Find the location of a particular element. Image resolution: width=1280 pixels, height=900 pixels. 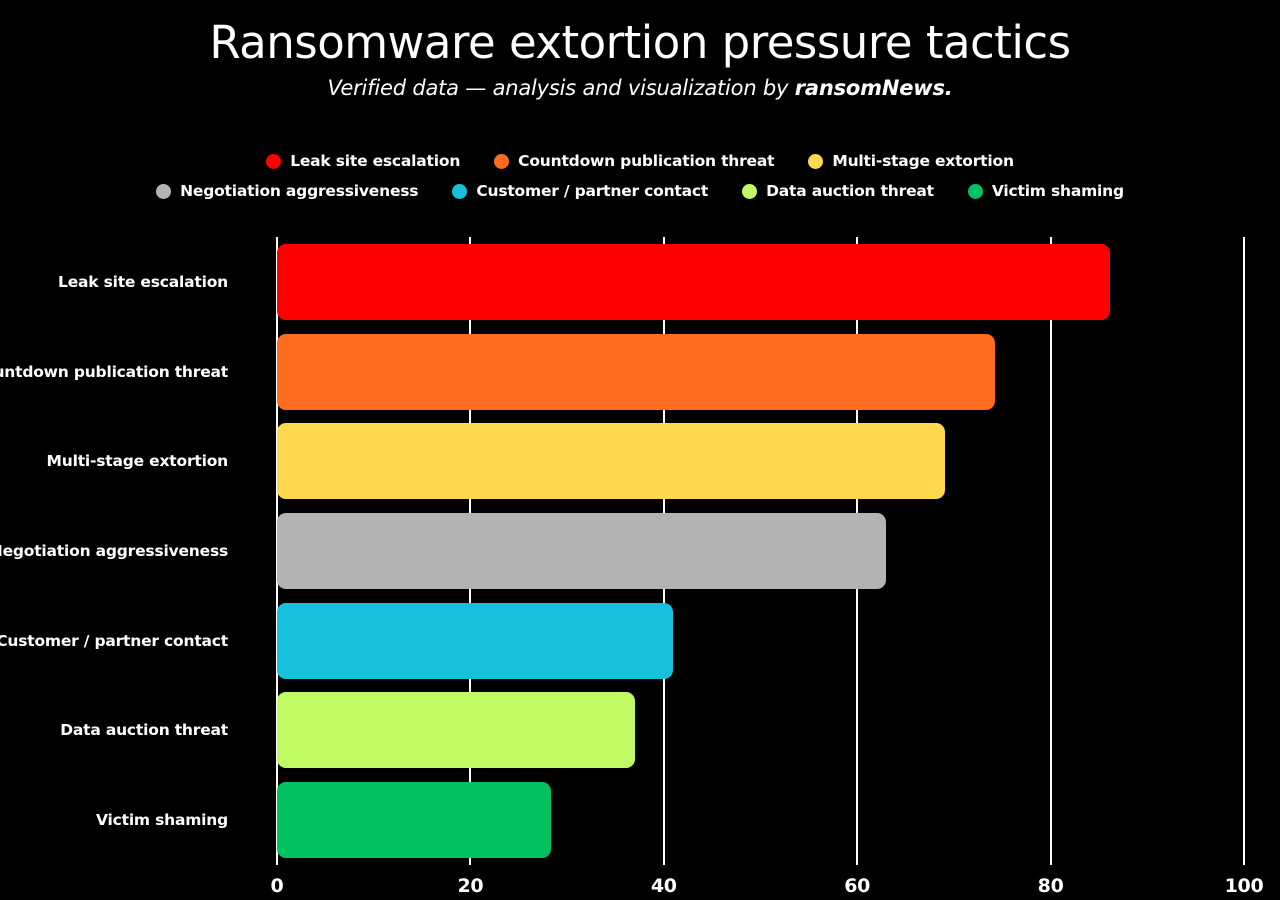

legend-item: Leak site escalation is located at coordinates (363, 161).